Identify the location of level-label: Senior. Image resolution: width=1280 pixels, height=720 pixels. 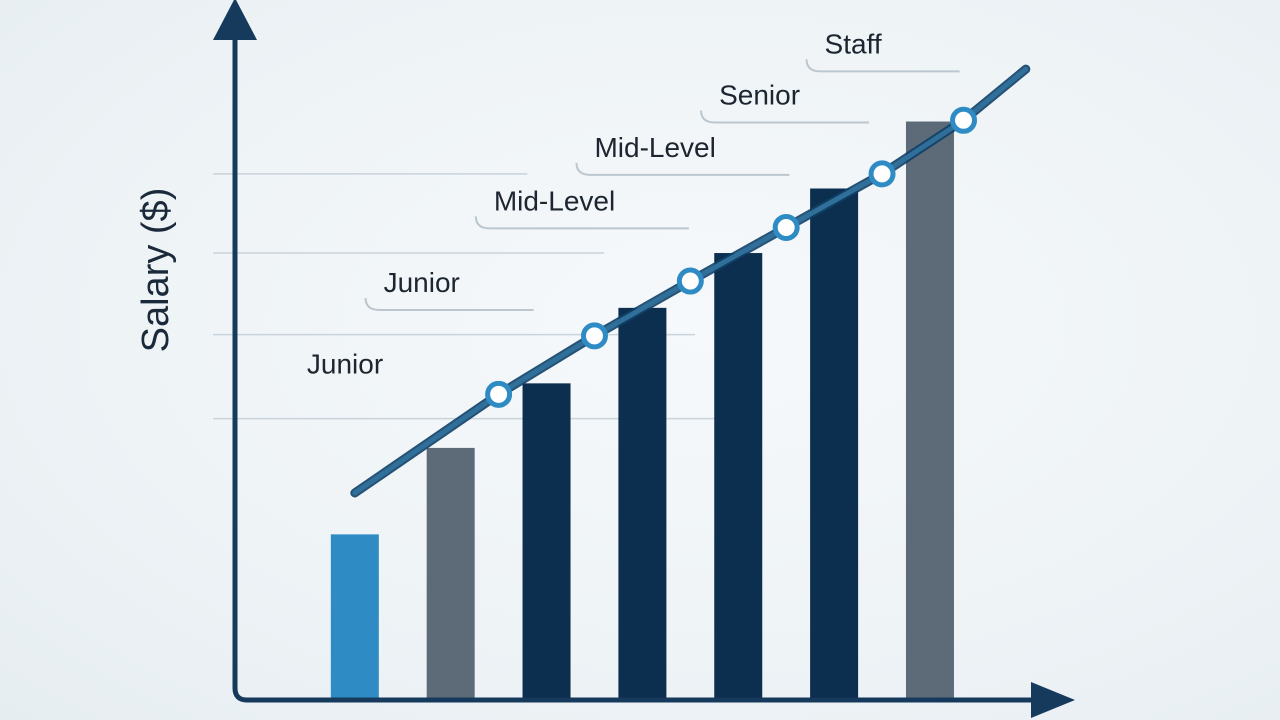
(759, 94).